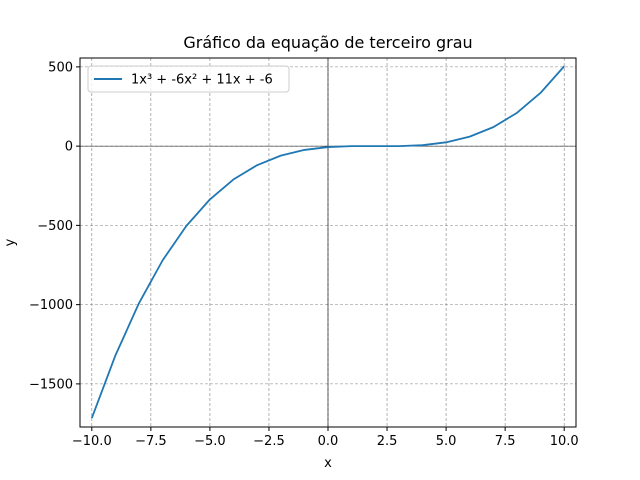 The image size is (640, 480). I want to click on x-tick-label: 5.0, so click(446, 441).